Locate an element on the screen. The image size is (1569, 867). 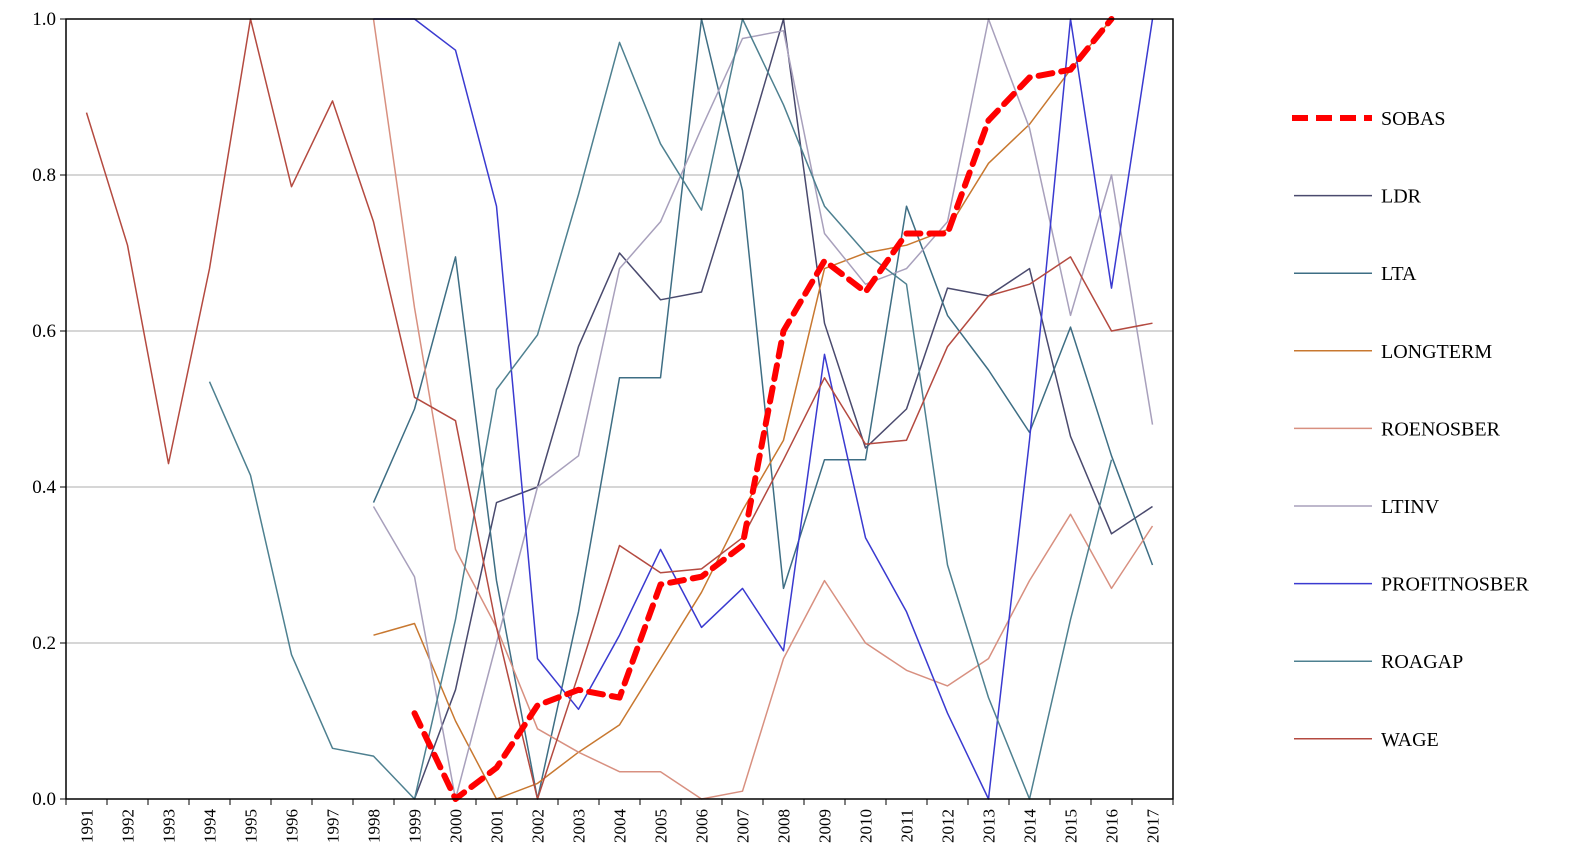
x-tick-label: 1995 is located at coordinates (251, 826).